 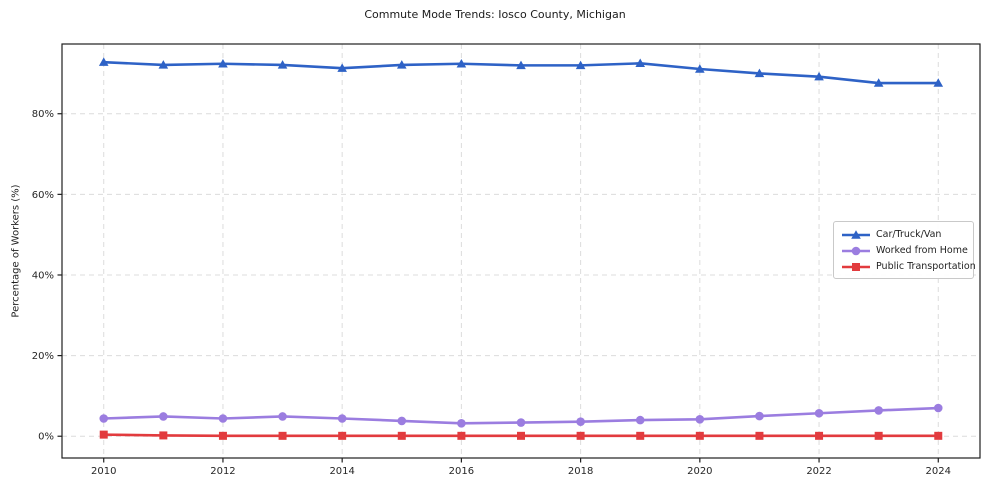 What do you see at coordinates (699, 471) in the screenshot?
I see `x-tick-label: 2020` at bounding box center [699, 471].